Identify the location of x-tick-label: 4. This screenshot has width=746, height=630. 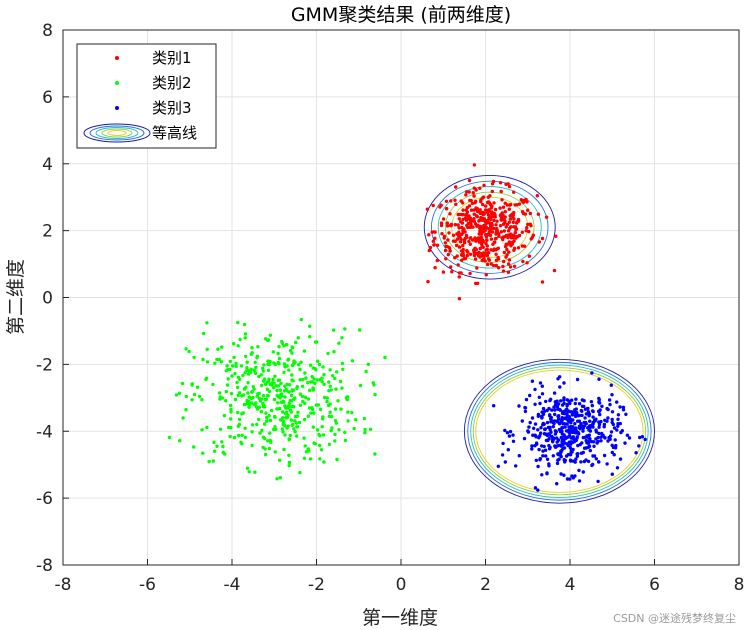
(570, 585).